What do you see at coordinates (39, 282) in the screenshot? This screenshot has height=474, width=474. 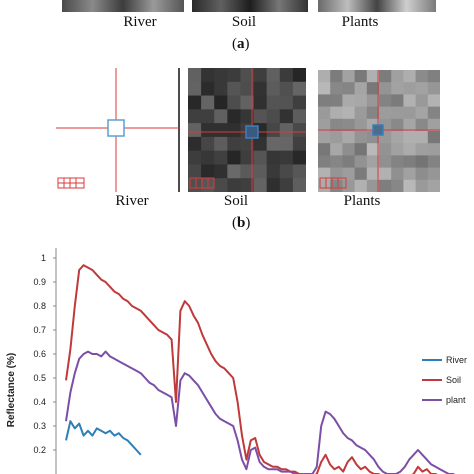 I see `y-tick-label: 0.9` at bounding box center [39, 282].